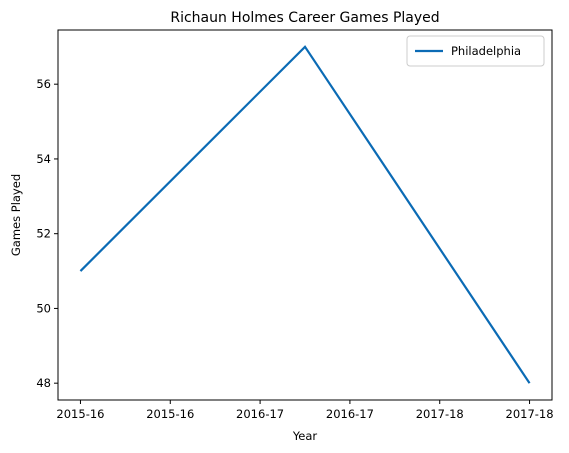 The height and width of the screenshot is (453, 569). Describe the element at coordinates (305, 436) in the screenshot. I see `x-axis-label: Year` at that location.